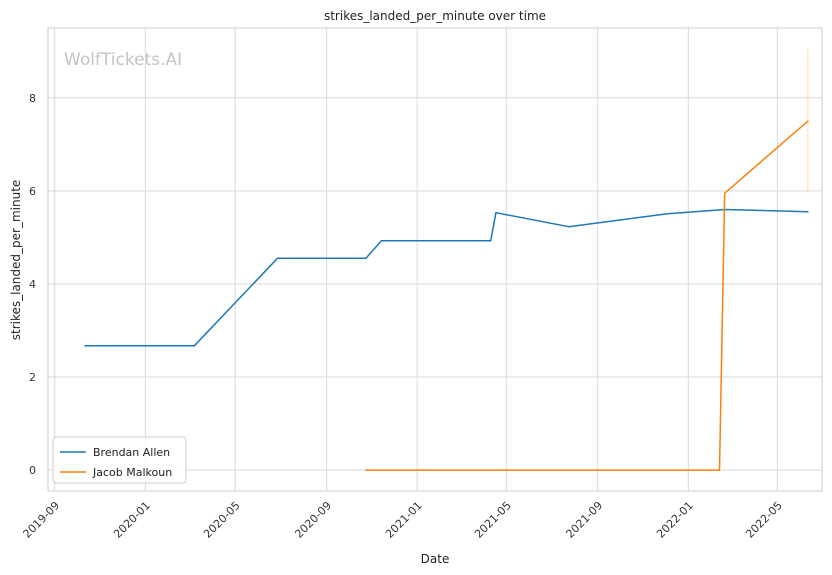 The width and height of the screenshot is (832, 575). What do you see at coordinates (435, 16) in the screenshot?
I see `chart-title: strikes_landed_per_minute over time` at bounding box center [435, 16].